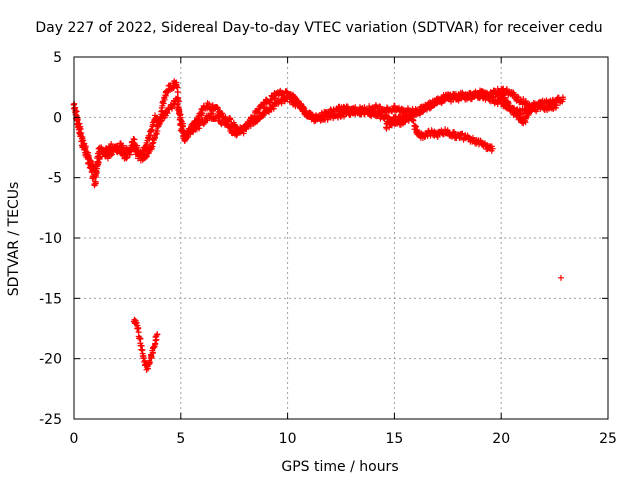  I want to click on x-tick-label: 5, so click(180, 439).